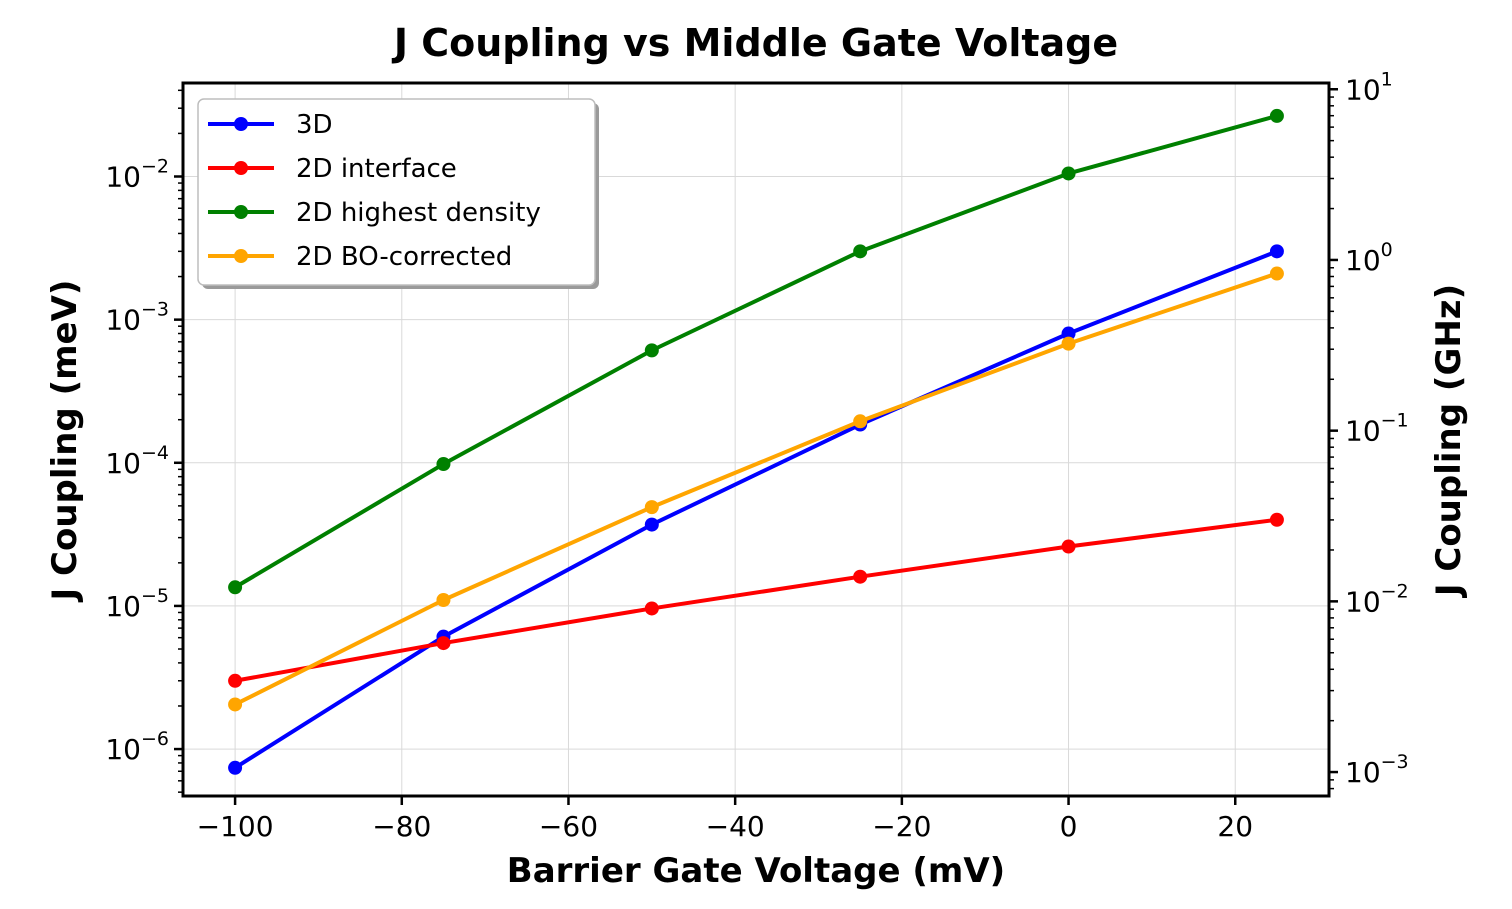 This screenshot has width=1512, height=909. Describe the element at coordinates (735, 826) in the screenshot. I see `x-tick-label: −40` at that location.